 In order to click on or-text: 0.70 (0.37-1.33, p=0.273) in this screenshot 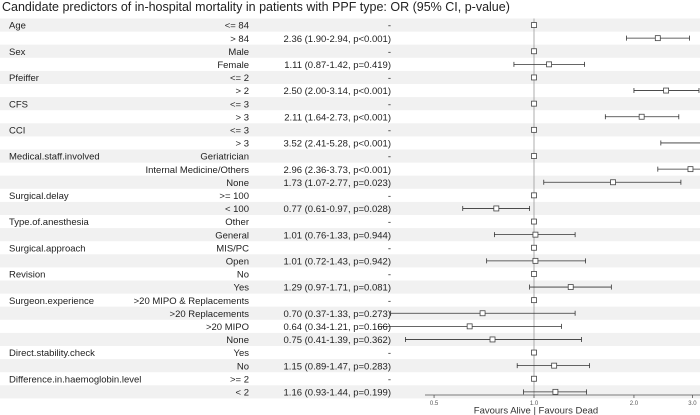, I will do `click(337, 314)`.